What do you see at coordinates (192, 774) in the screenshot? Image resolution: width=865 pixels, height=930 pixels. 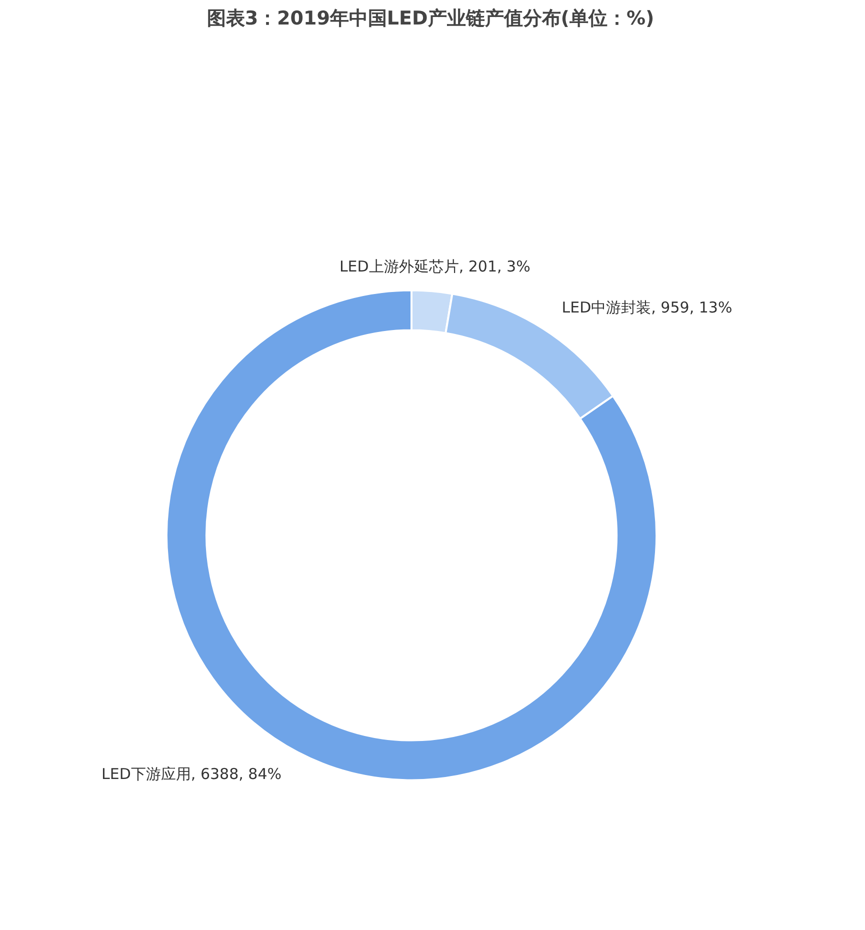 I see `slice-label: LED下游应用, 6388, 84%` at bounding box center [192, 774].